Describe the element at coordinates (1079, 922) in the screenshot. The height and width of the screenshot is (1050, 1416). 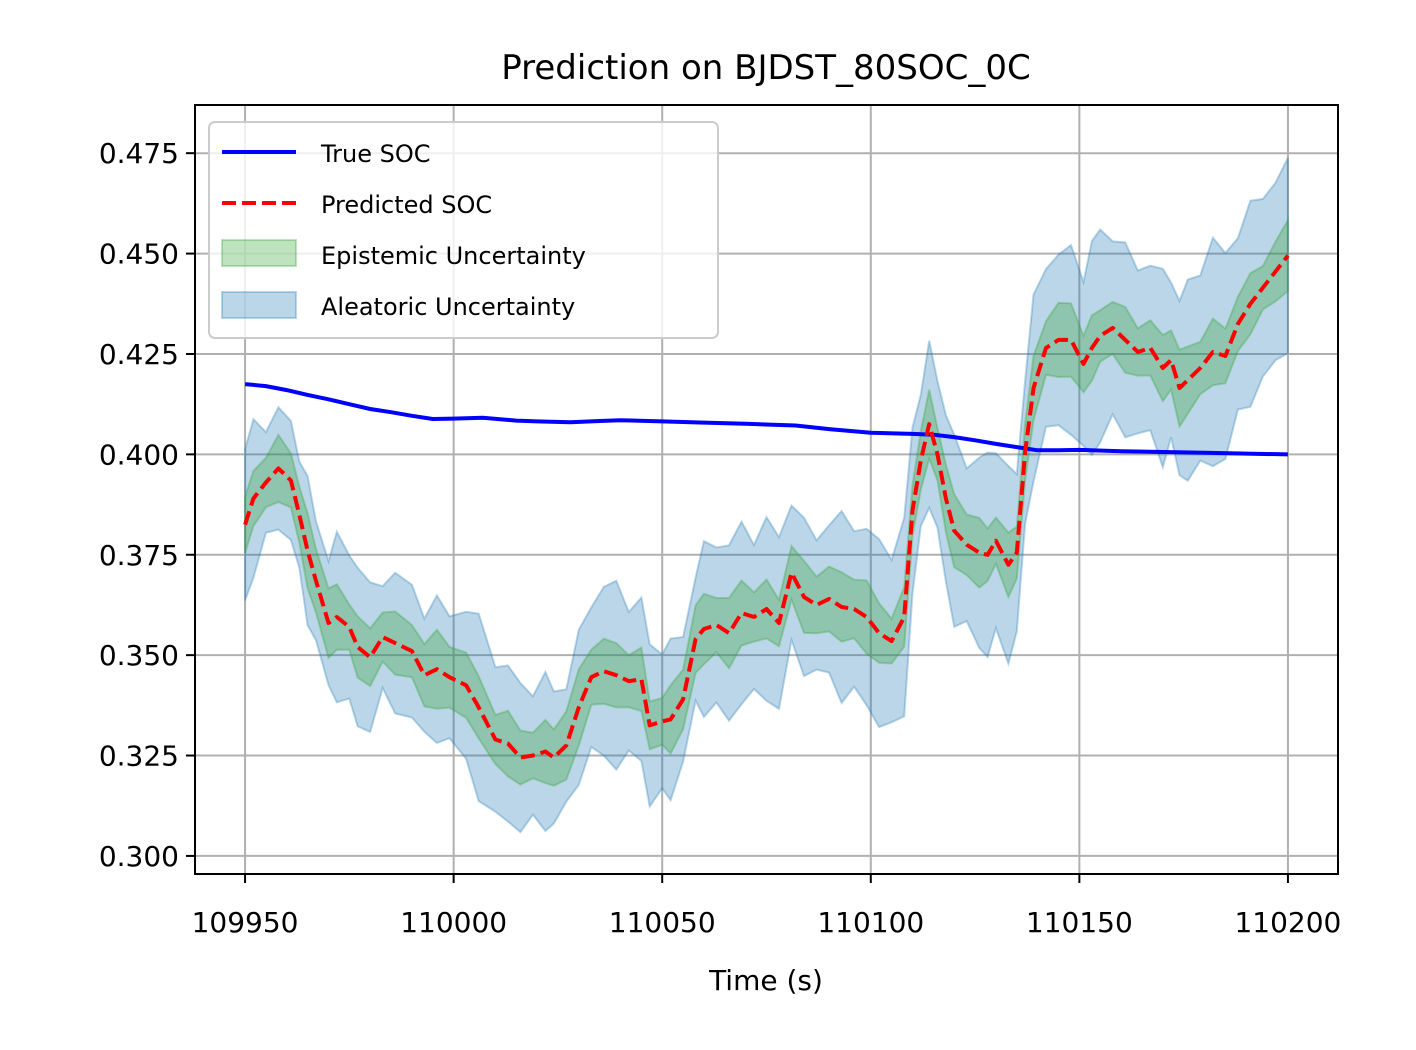
I see `x-tick-label: 110150` at that location.